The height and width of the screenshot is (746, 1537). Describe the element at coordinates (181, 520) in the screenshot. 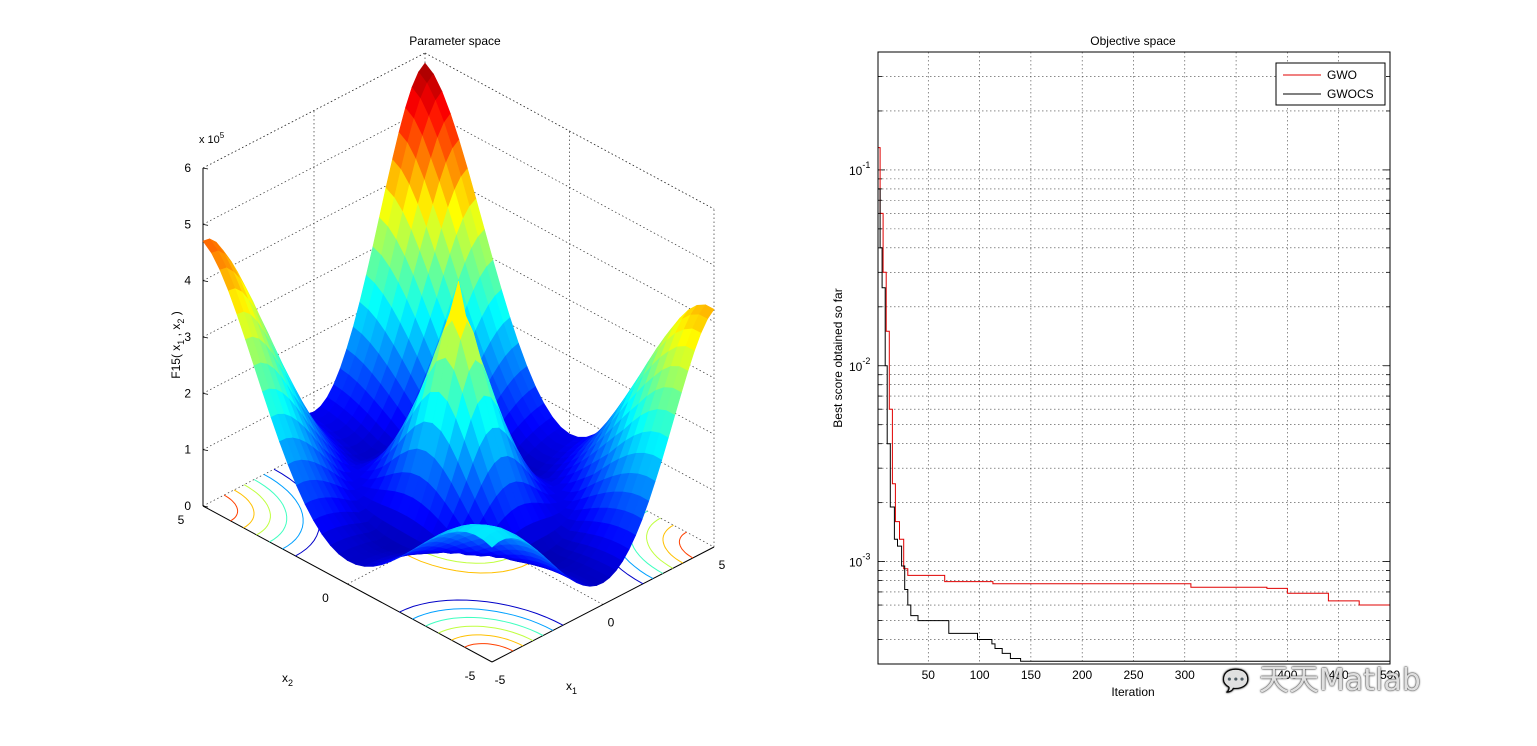

I see `x2-tick-label: 5` at that location.